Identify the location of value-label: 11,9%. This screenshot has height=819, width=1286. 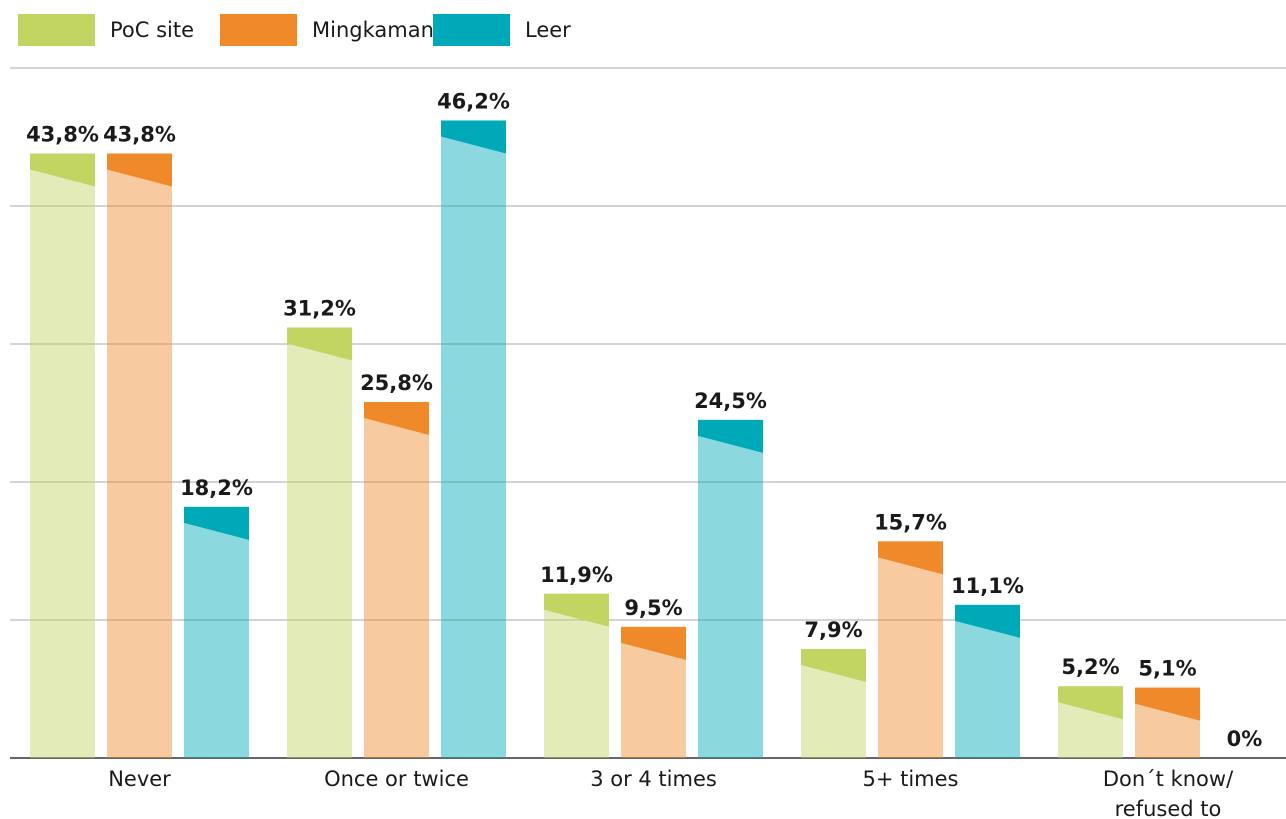
(576, 575).